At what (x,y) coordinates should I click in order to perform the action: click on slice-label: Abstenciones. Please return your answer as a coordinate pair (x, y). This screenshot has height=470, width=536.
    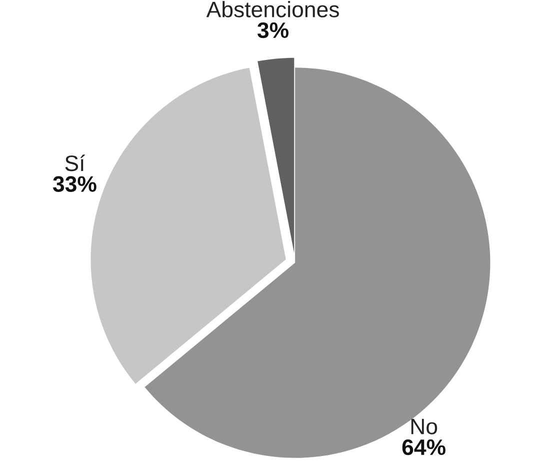
    Looking at the image, I should click on (272, 9).